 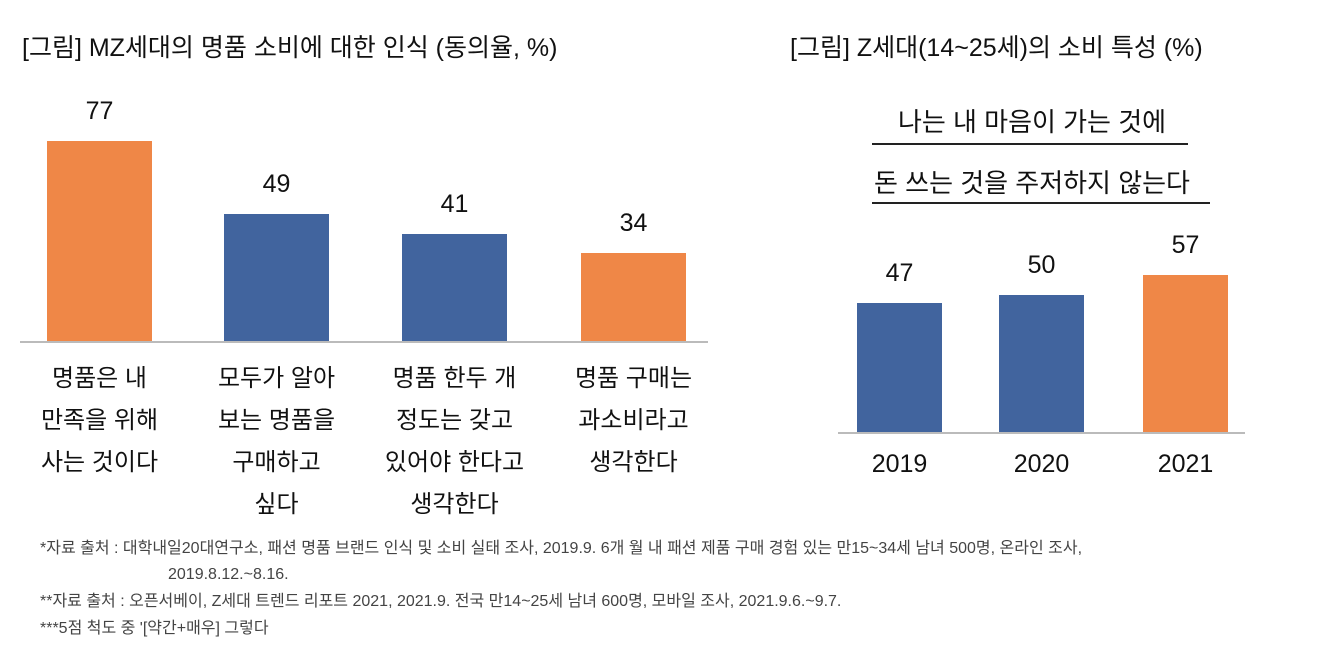 I want to click on right-chart-title: [그림] Z세대(14~25세)의 소비 특성 (%), so click(x=996, y=48).